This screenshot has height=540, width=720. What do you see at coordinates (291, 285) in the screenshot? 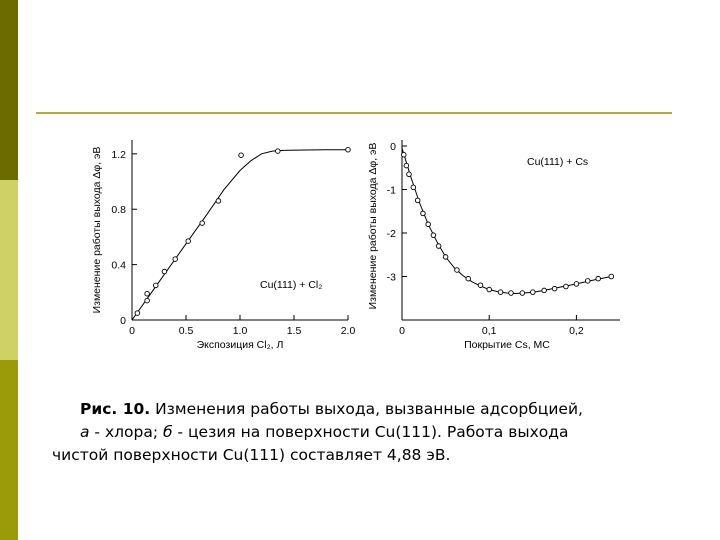
I see `chart-a-annotation: Cu(111) + Cl₂` at bounding box center [291, 285].